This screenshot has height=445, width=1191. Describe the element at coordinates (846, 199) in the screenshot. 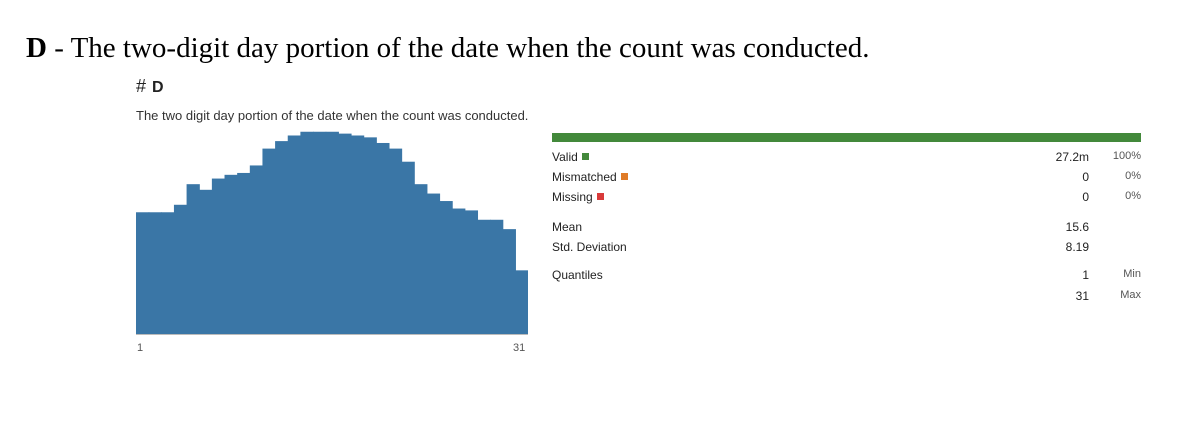

I see `stat-row-missing: Missing 0 0%` at that location.